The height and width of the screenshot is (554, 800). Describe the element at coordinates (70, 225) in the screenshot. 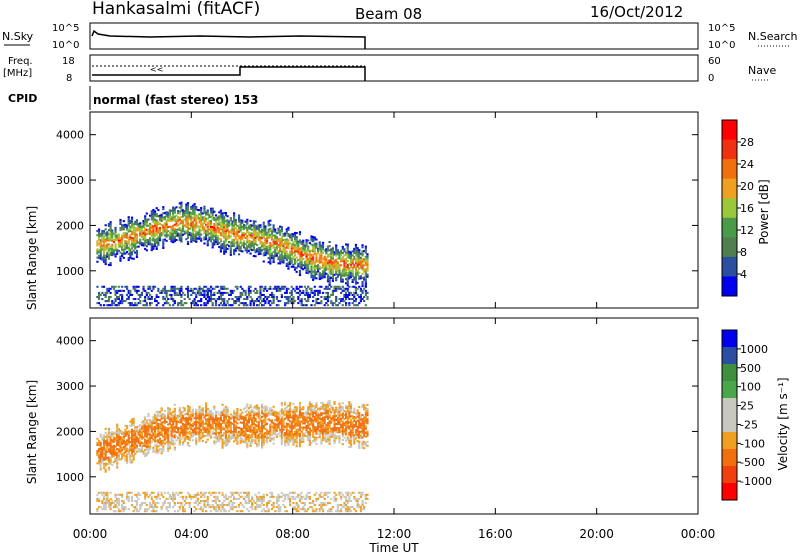

I see `y-tick-label: 2000` at that location.